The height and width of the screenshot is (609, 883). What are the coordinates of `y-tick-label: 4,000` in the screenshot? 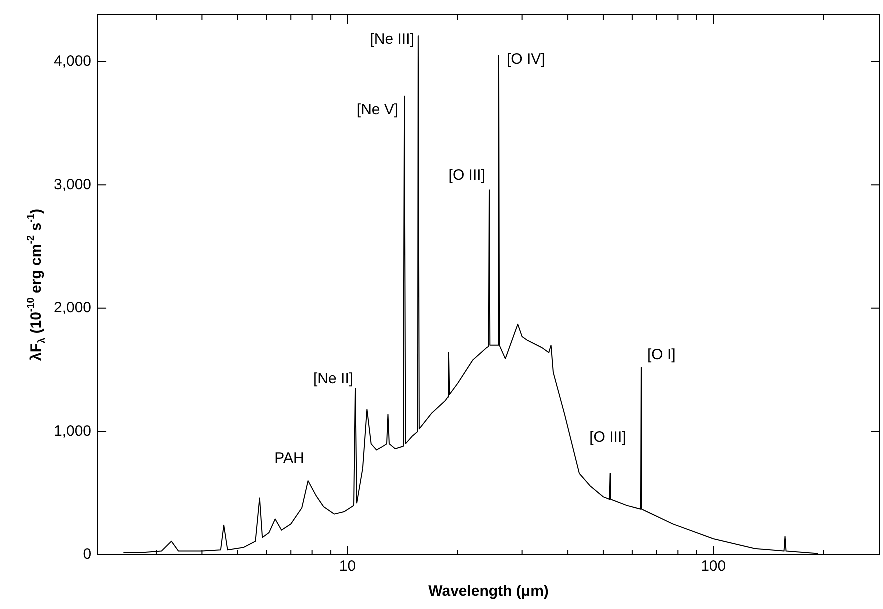 It's located at (73, 61).